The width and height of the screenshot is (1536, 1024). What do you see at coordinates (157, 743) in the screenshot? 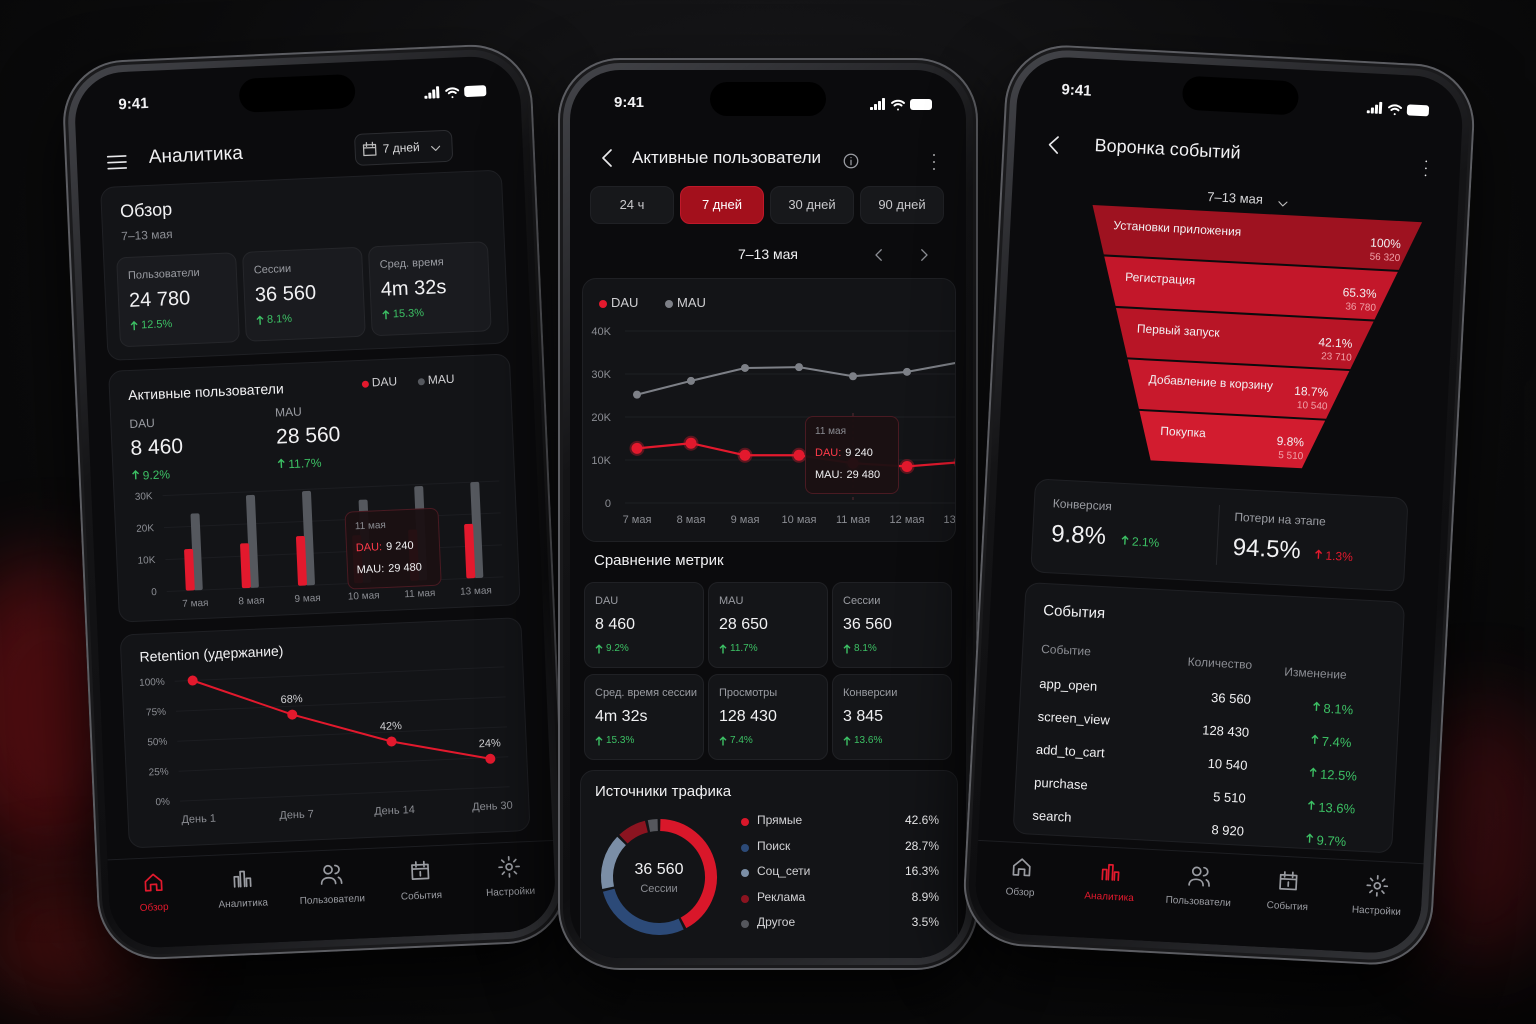
I see `y-tick-label: 50%` at bounding box center [157, 743].